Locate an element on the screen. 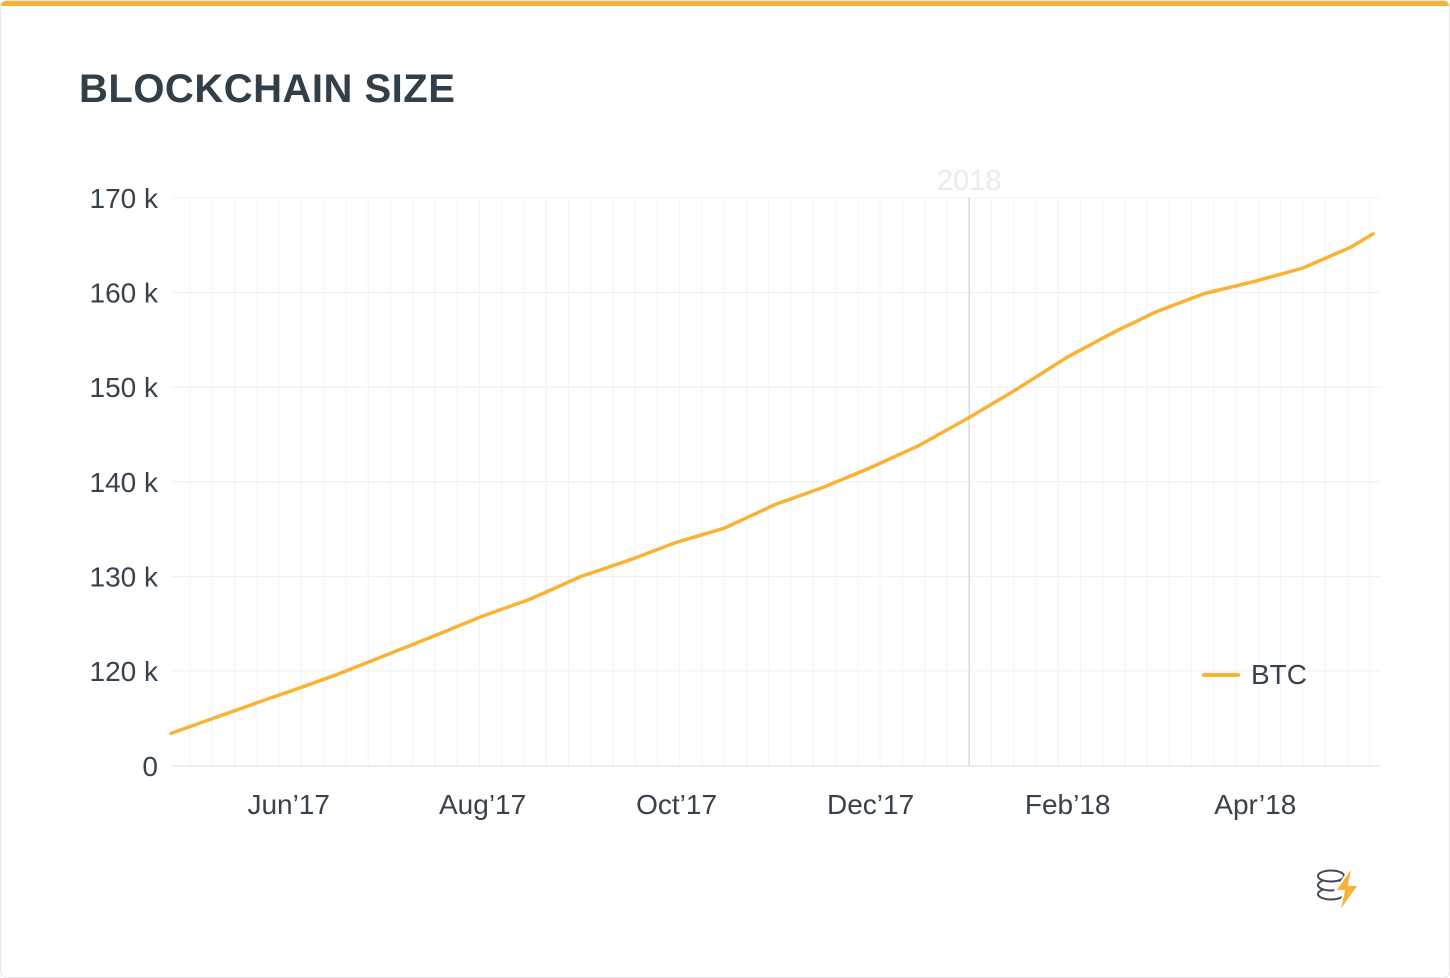 The height and width of the screenshot is (978, 1450). x-tick-label: Apr’18 is located at coordinates (1255, 804).